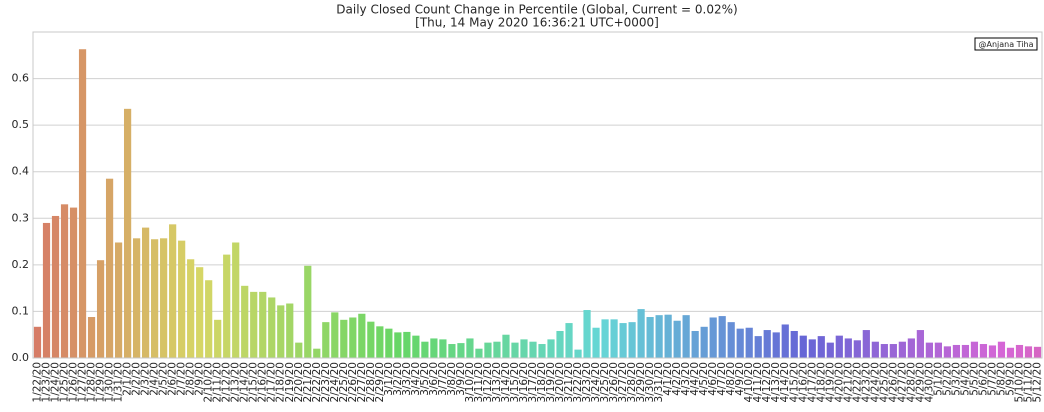  What do you see at coordinates (578, 382) in the screenshot?
I see `x-tick-label: 3/22/20` at bounding box center [578, 382].